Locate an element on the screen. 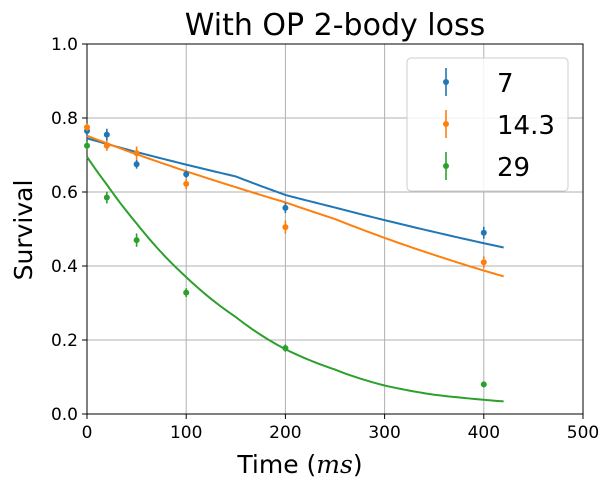  y-tick-label: 0.4 is located at coordinates (64, 267).